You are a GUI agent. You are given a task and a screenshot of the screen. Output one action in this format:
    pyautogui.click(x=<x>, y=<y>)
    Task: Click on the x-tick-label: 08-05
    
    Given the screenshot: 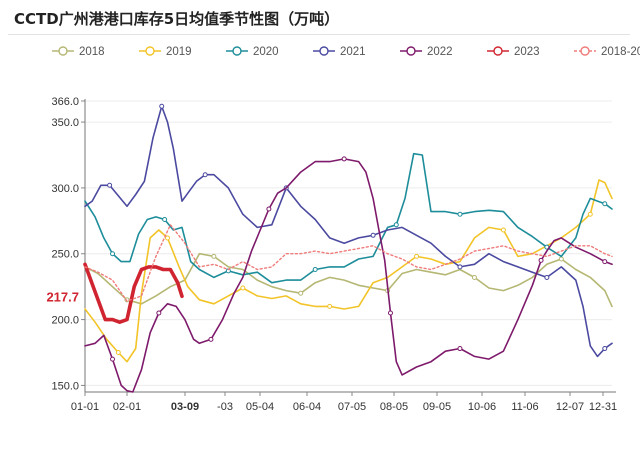 What is the action you would take?
    pyautogui.click(x=394, y=407)
    